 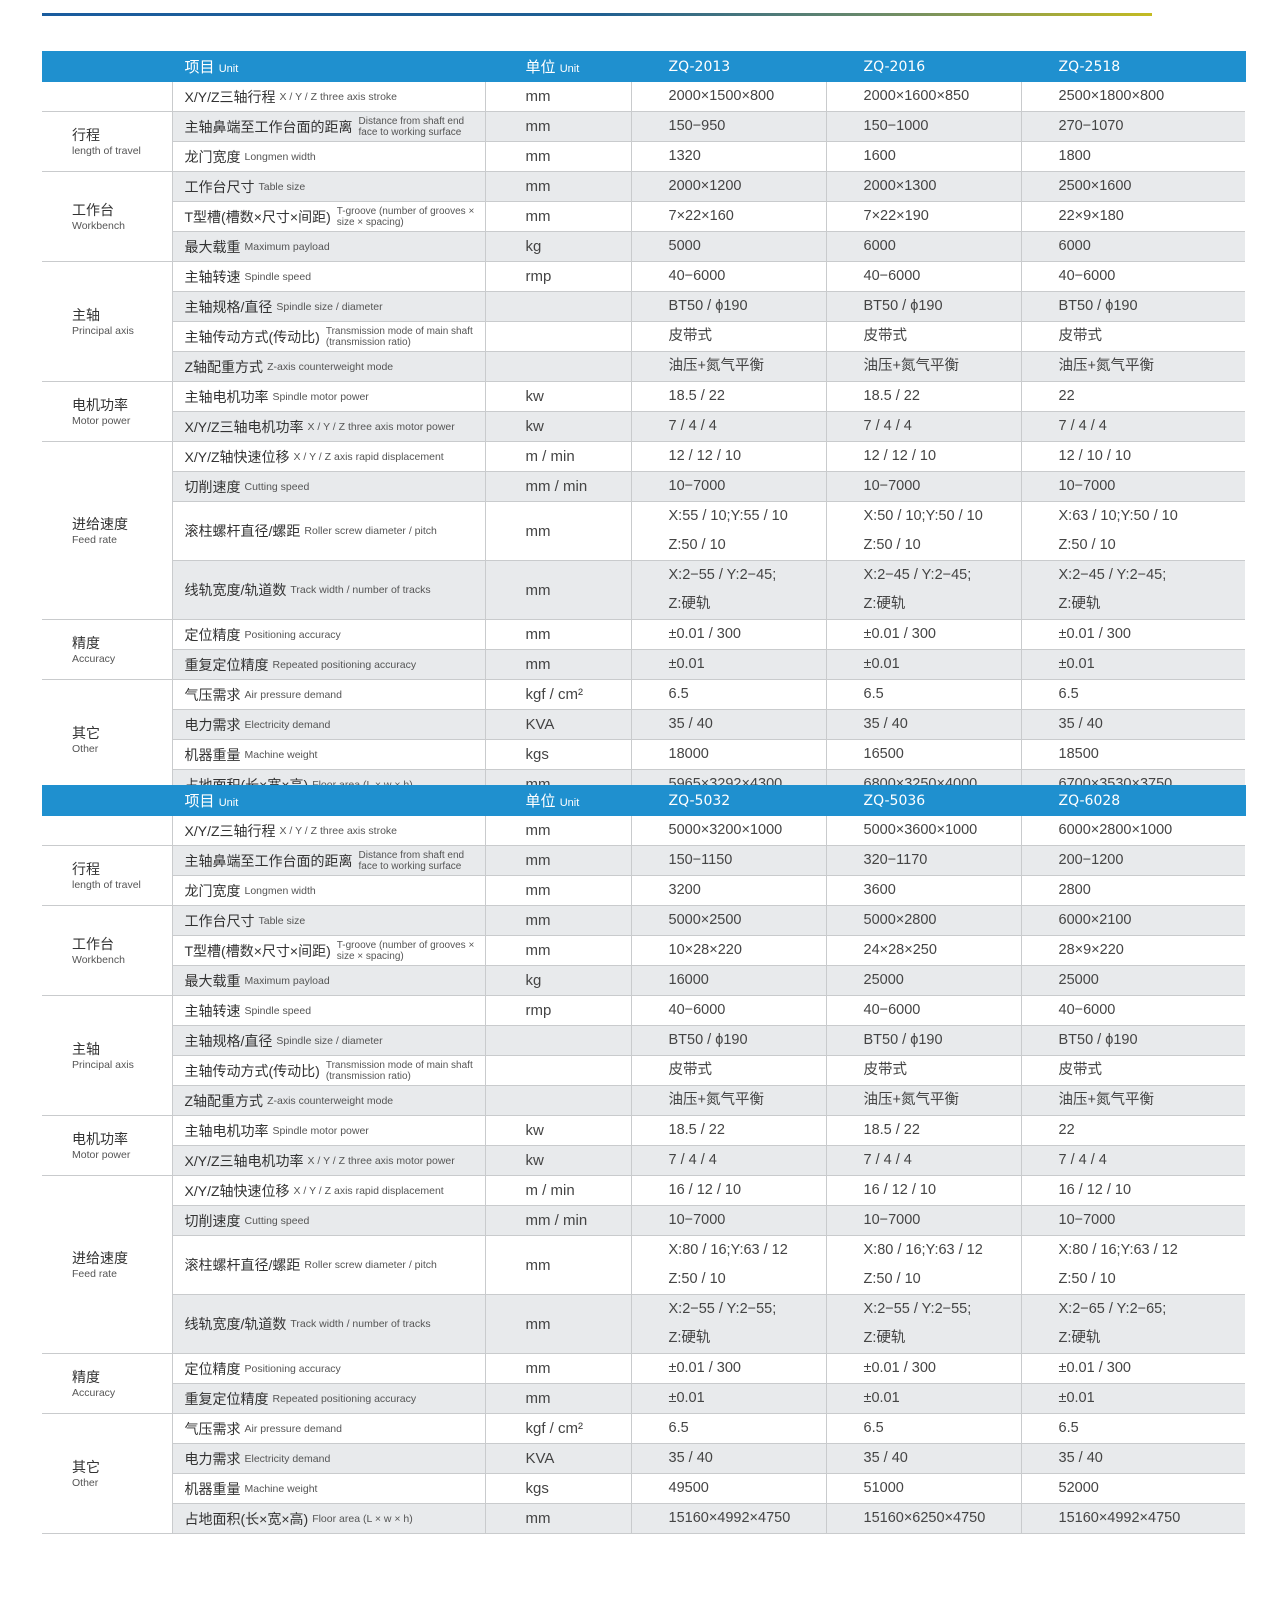 I want to click on value-cell: 1600, so click(x=923, y=156).